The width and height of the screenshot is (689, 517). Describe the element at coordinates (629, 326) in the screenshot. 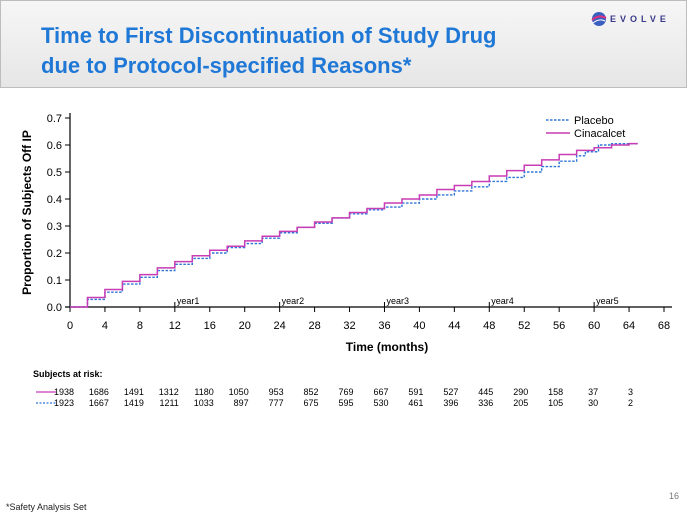

I see `x-tick-label: 64` at that location.